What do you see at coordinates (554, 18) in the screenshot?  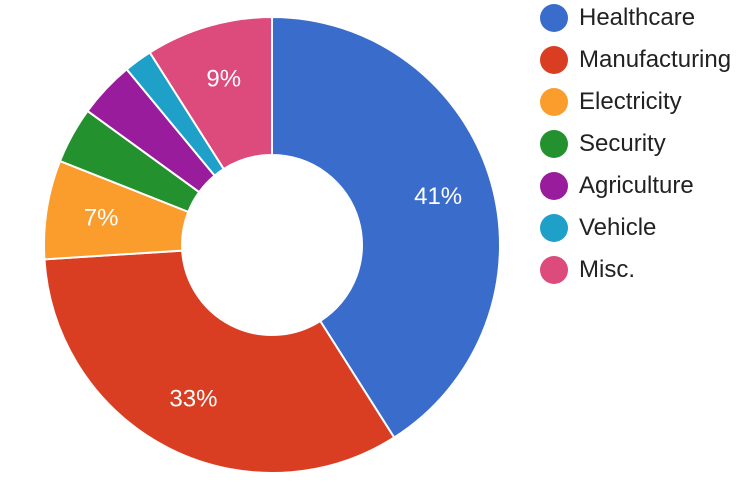 I see `legend-swatch-healthcare` at bounding box center [554, 18].